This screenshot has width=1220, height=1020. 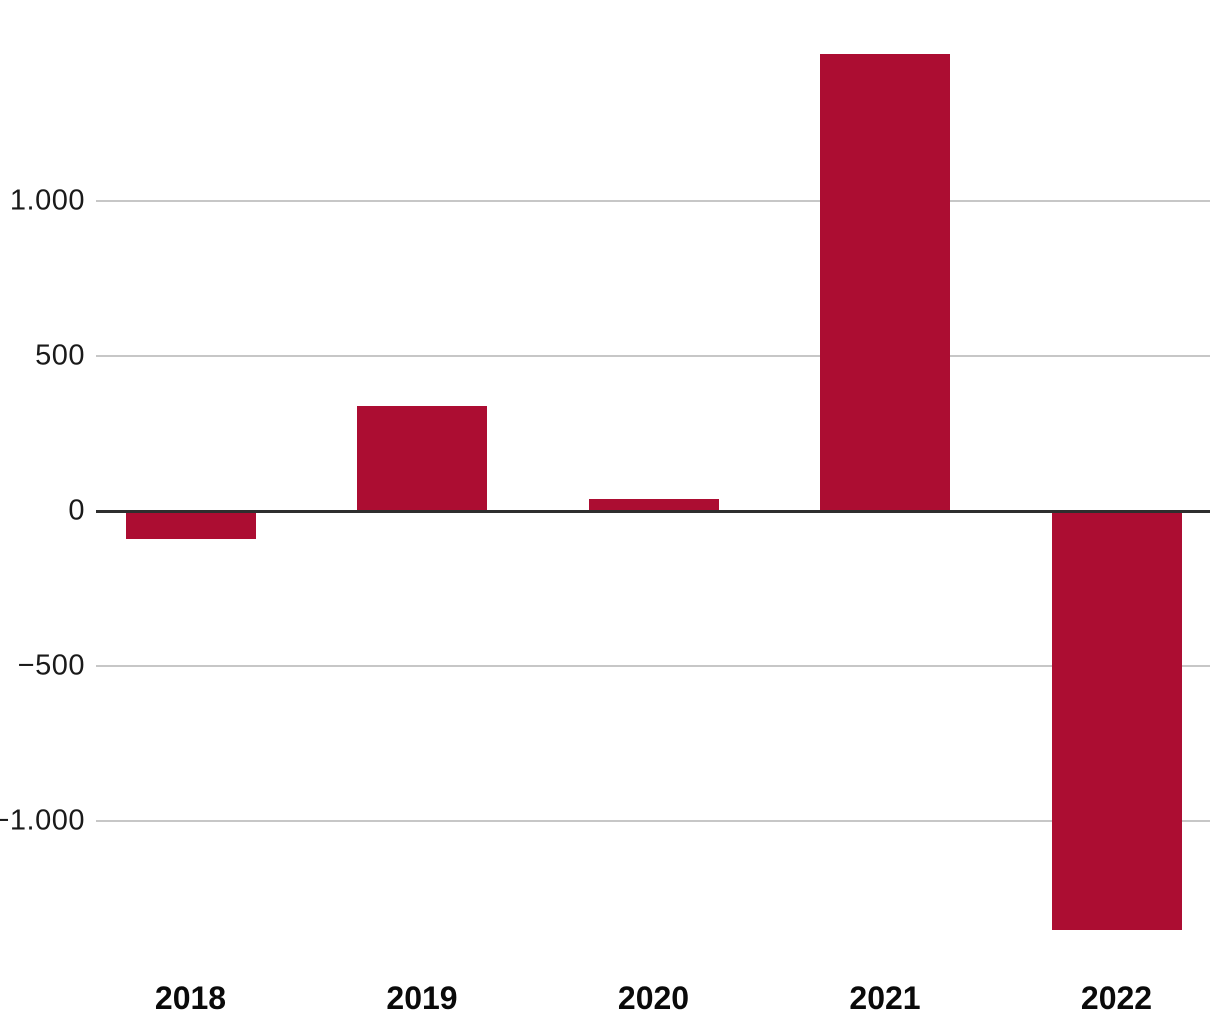 What do you see at coordinates (422, 998) in the screenshot?
I see `x-tick-label-2019: 2019` at bounding box center [422, 998].